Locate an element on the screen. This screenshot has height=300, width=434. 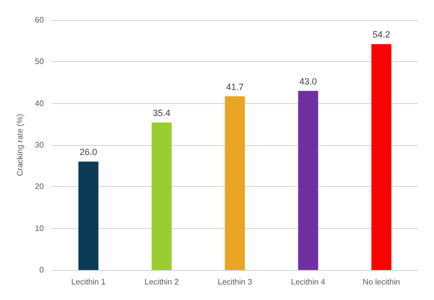
data-label: 54.2 is located at coordinates (381, 35).